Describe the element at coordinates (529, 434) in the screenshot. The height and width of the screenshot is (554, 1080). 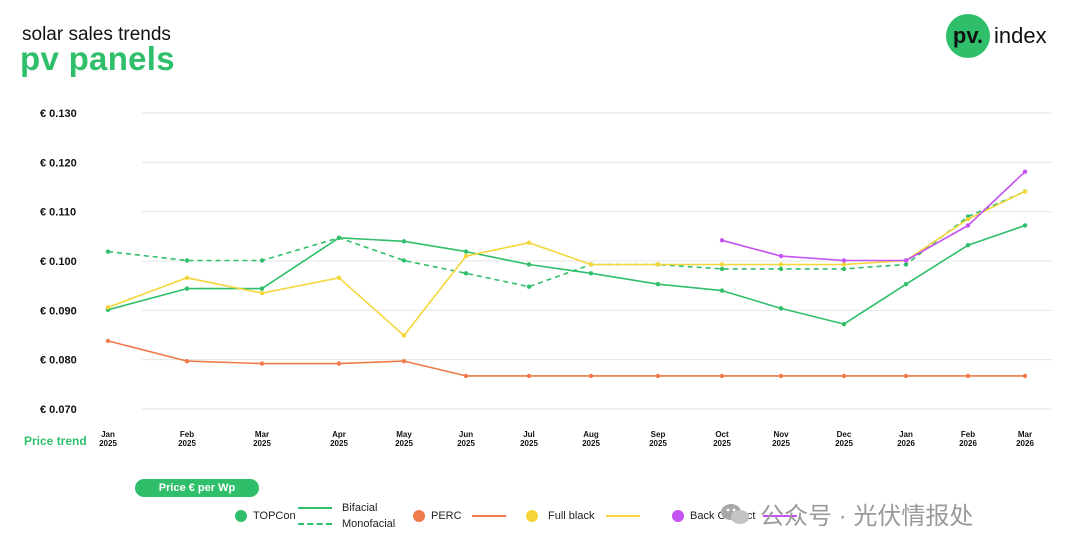
I see `x-tick-month: Jul` at that location.